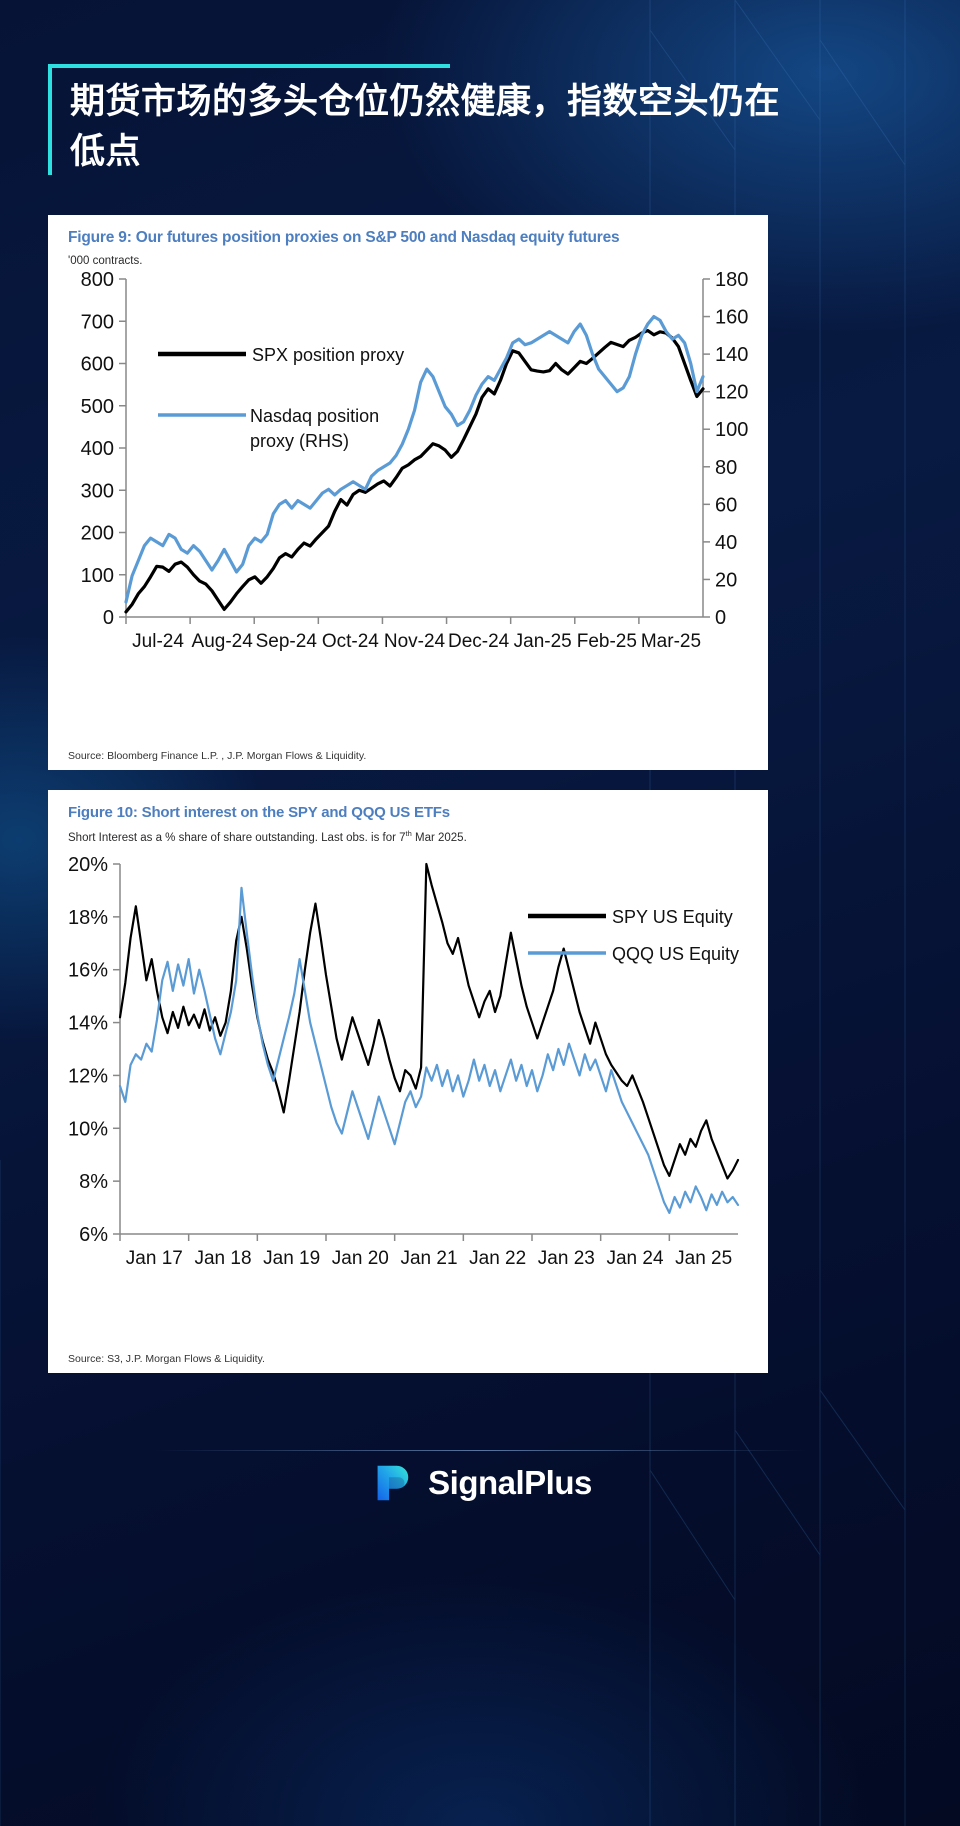  What do you see at coordinates (291, 1258) in the screenshot?
I see `svg-text: Jan 19` at bounding box center [291, 1258].